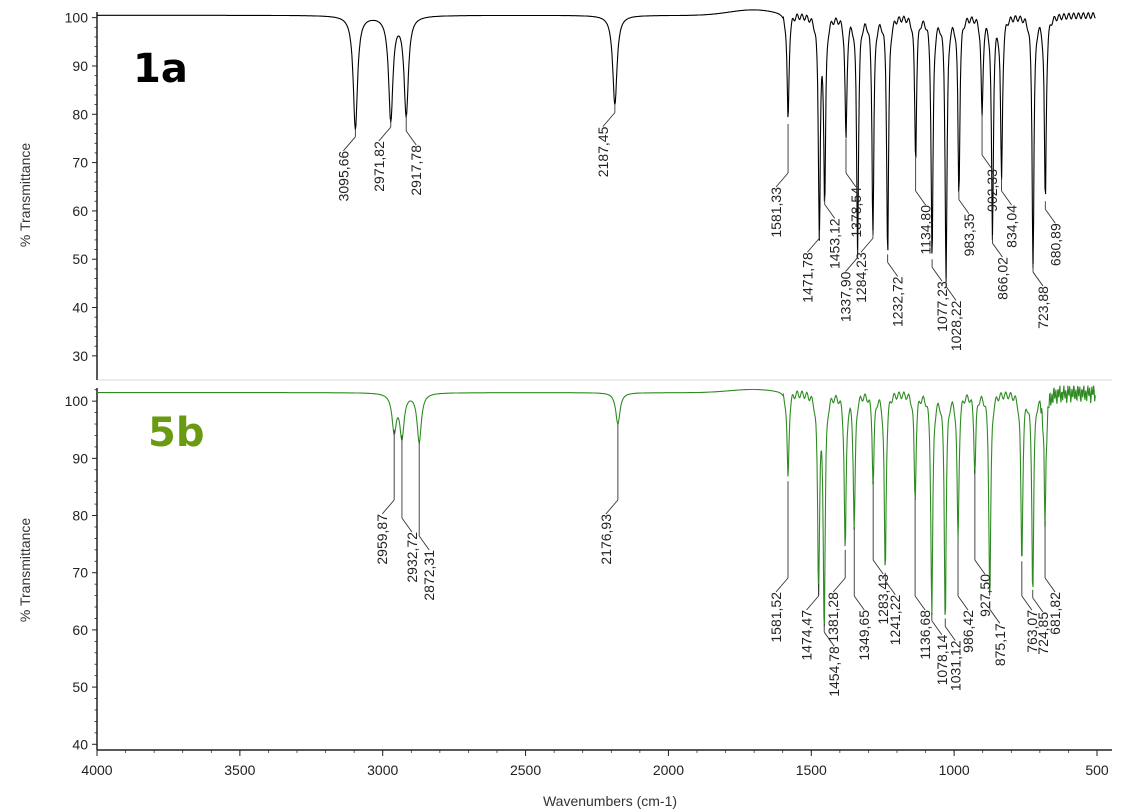 This screenshot has width=1122, height=812. I want to click on peak-annotation: 875,17, so click(998, 633).